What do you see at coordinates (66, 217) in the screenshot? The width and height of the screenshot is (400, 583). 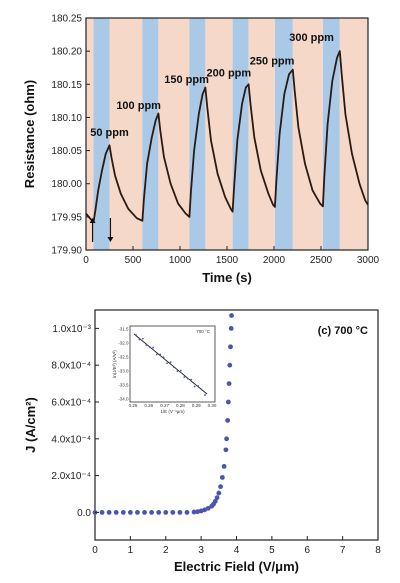 I see `y-tick-label: 179.95` at bounding box center [66, 217].